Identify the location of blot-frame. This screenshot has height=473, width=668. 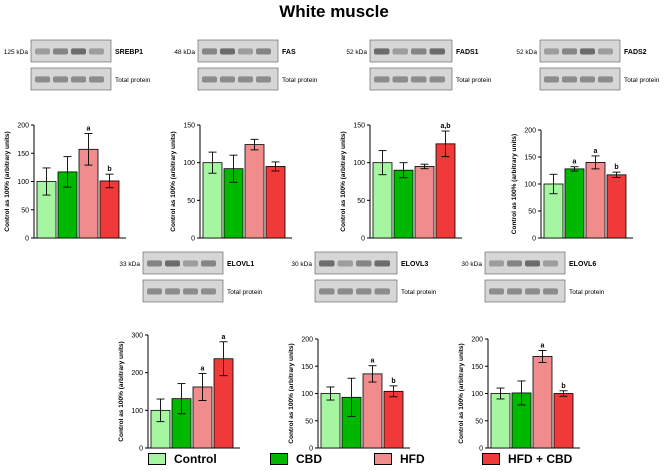
(183, 291).